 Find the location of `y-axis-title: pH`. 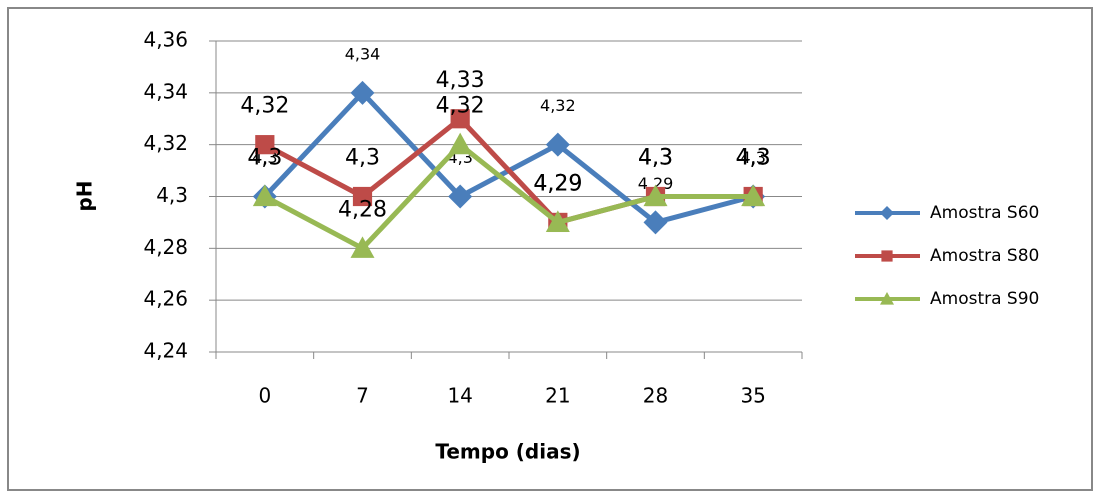

y-axis-title: pH is located at coordinates (85, 195).